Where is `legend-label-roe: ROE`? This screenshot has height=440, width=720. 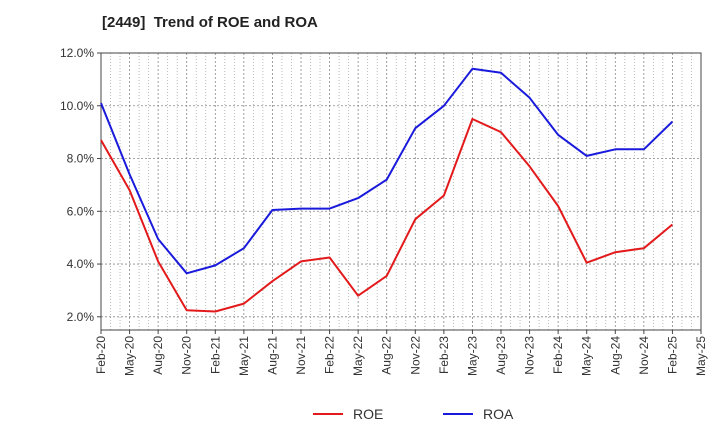 legend-label-roe: ROE is located at coordinates (368, 414).